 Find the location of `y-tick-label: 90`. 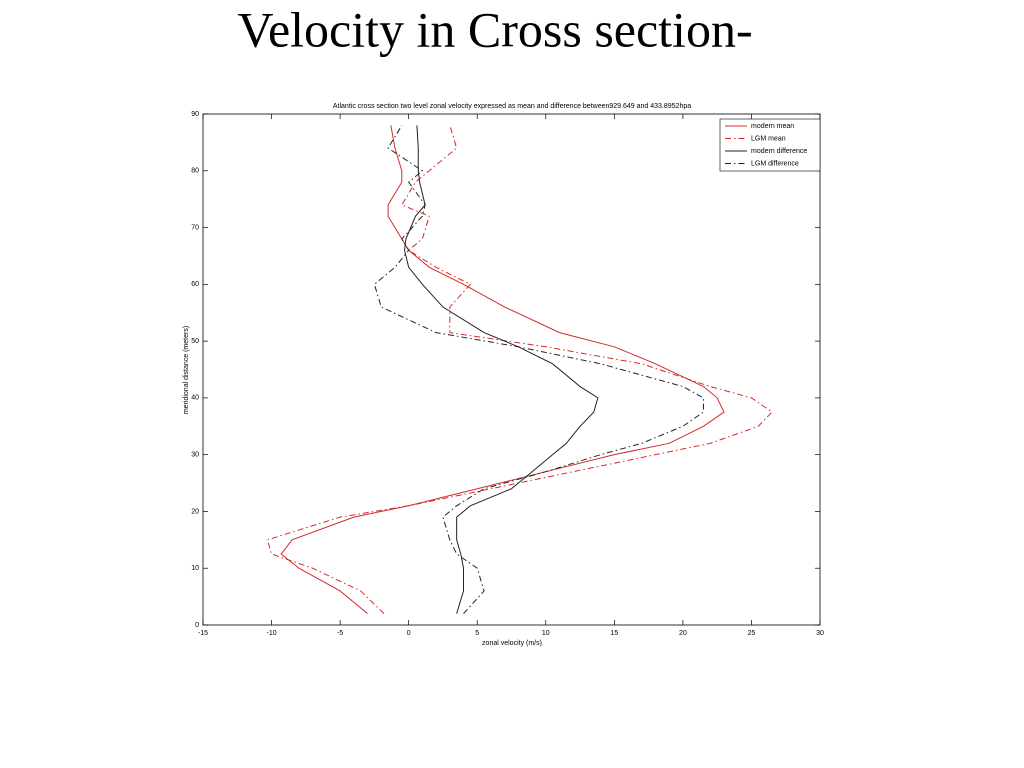

y-tick-label: 90 is located at coordinates (195, 114).